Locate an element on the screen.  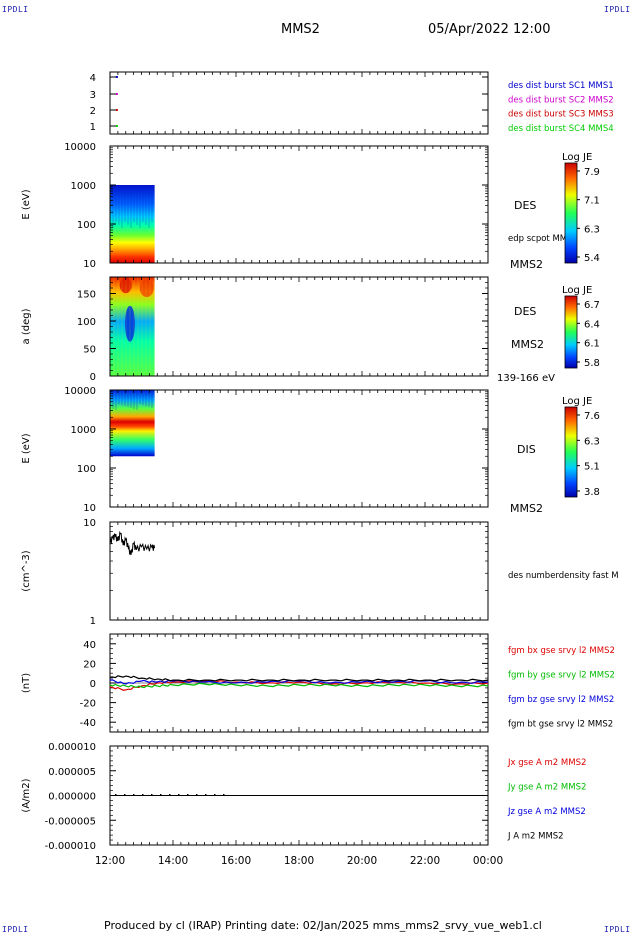
y-tick-label: 50 is located at coordinates (89, 350).